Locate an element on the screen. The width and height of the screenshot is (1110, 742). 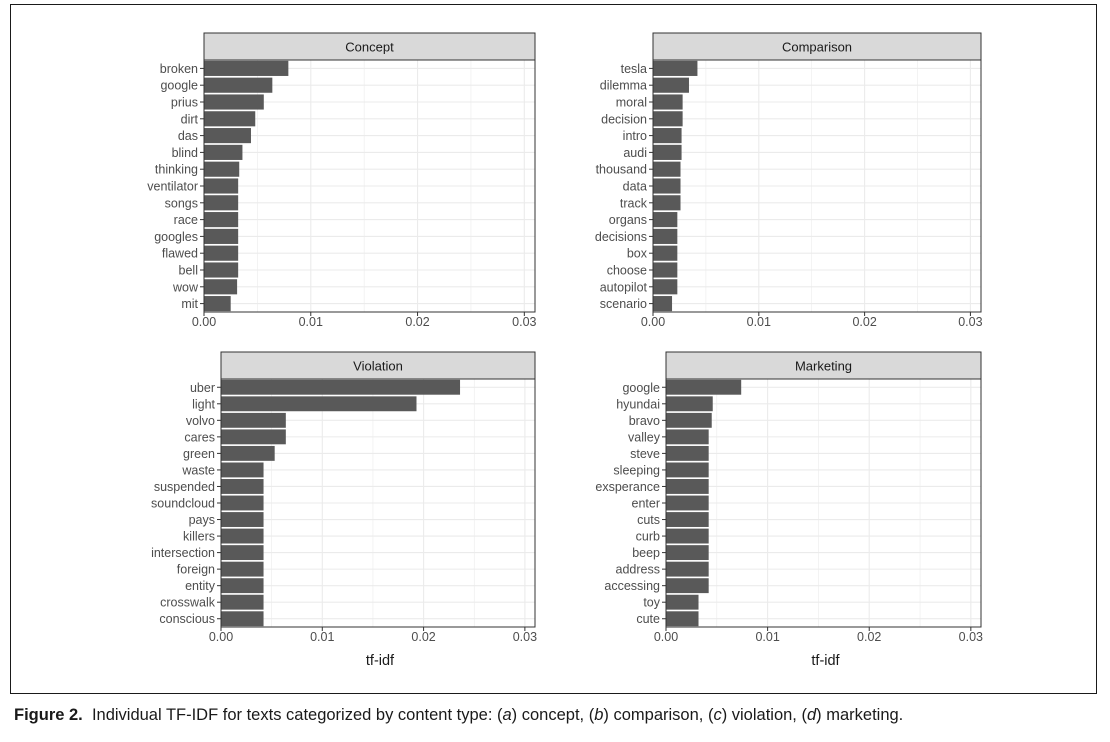
panel-border is located at coordinates (817, 186).